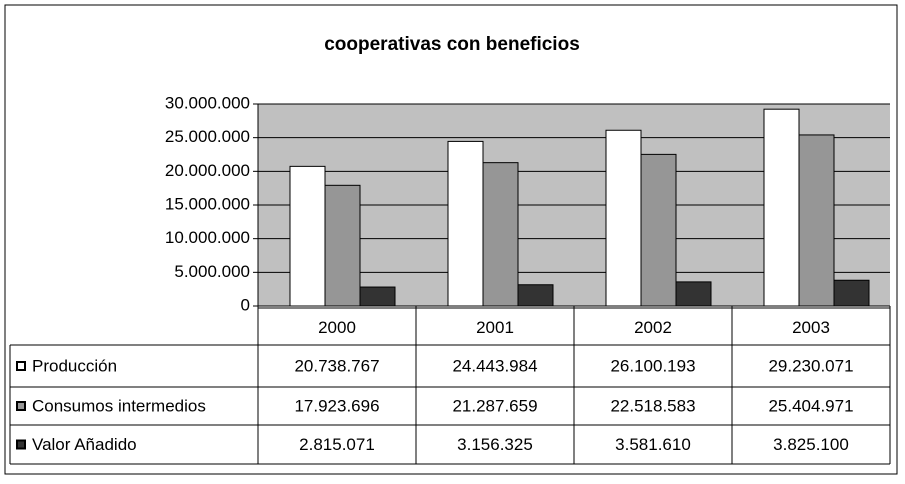 This screenshot has width=905, height=484. Describe the element at coordinates (810, 405) in the screenshot. I see `table-value: 25.404.971` at that location.